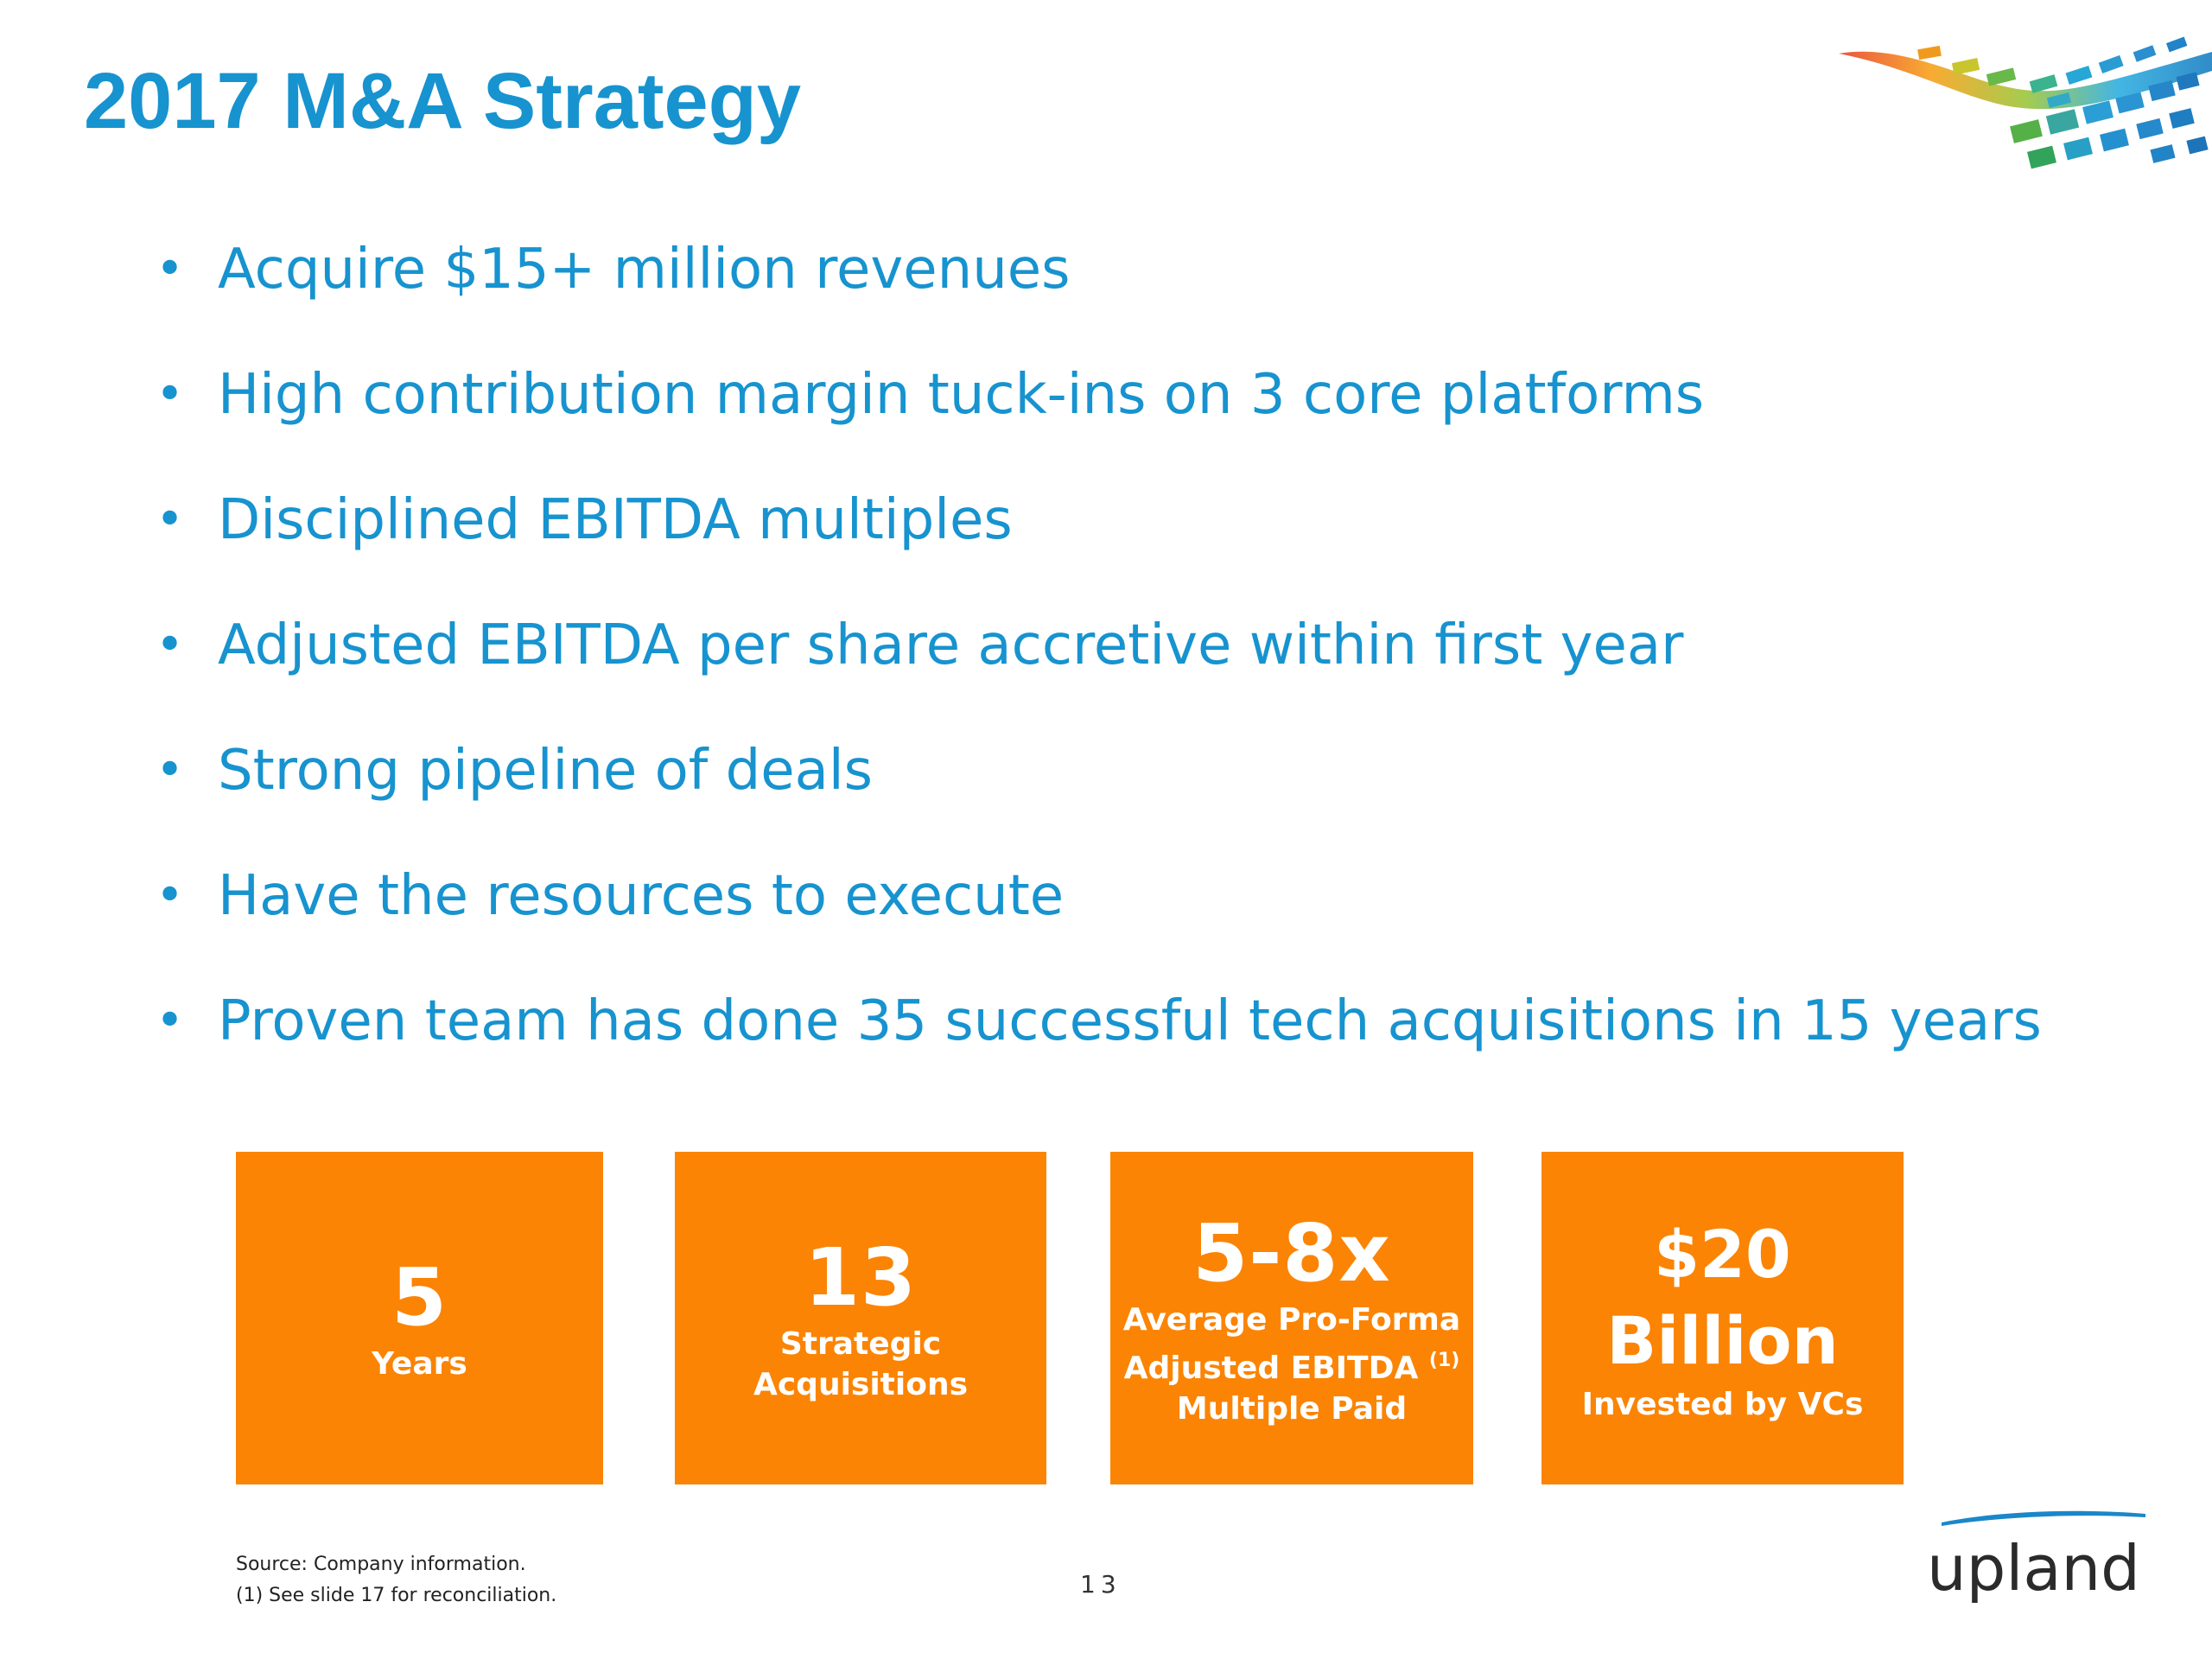 This screenshot has height=1659, width=2212. I want to click on stat-value: 5-8x, so click(1291, 1253).